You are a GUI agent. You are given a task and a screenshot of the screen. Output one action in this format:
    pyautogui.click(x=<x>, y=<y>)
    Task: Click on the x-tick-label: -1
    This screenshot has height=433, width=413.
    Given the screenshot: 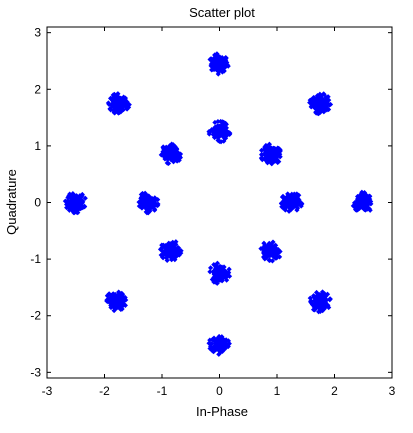 What is the action you would take?
    pyautogui.click(x=162, y=391)
    